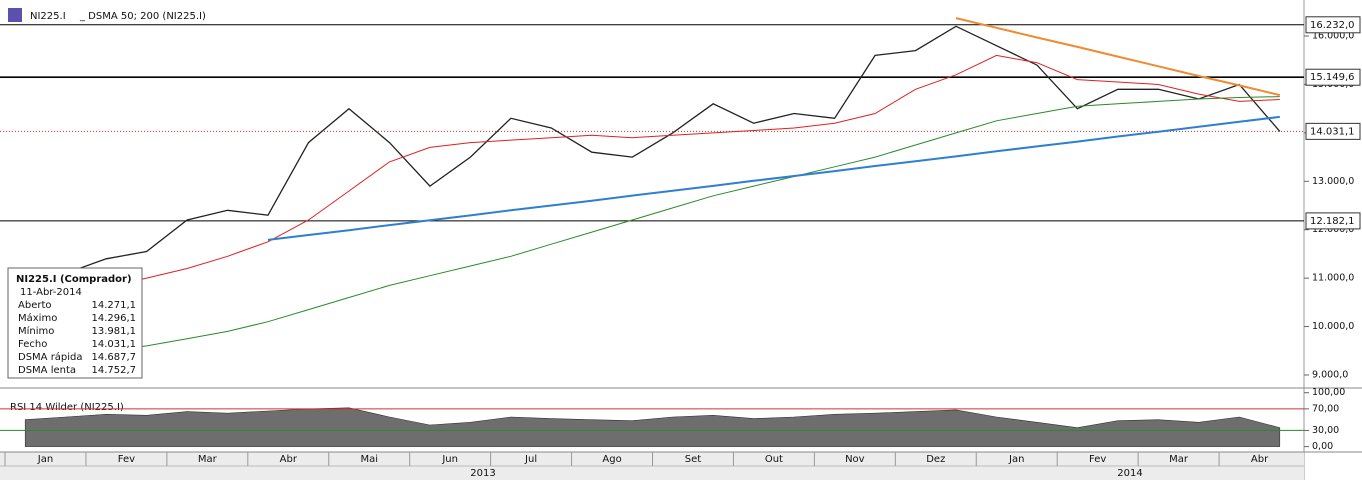 Image resolution: width=1362 pixels, height=480 pixels. Describe the element at coordinates (611, 459) in the screenshot. I see `x-tick-label: Ago` at that location.